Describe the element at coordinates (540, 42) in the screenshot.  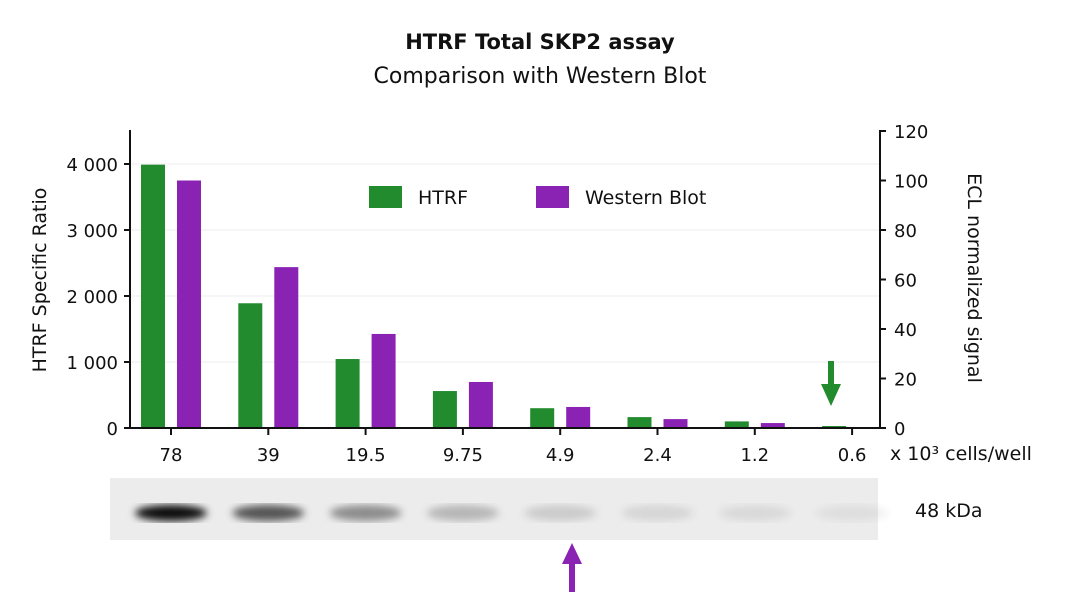
I see `chart-title: HTRF Total SKP2 assay` at that location.